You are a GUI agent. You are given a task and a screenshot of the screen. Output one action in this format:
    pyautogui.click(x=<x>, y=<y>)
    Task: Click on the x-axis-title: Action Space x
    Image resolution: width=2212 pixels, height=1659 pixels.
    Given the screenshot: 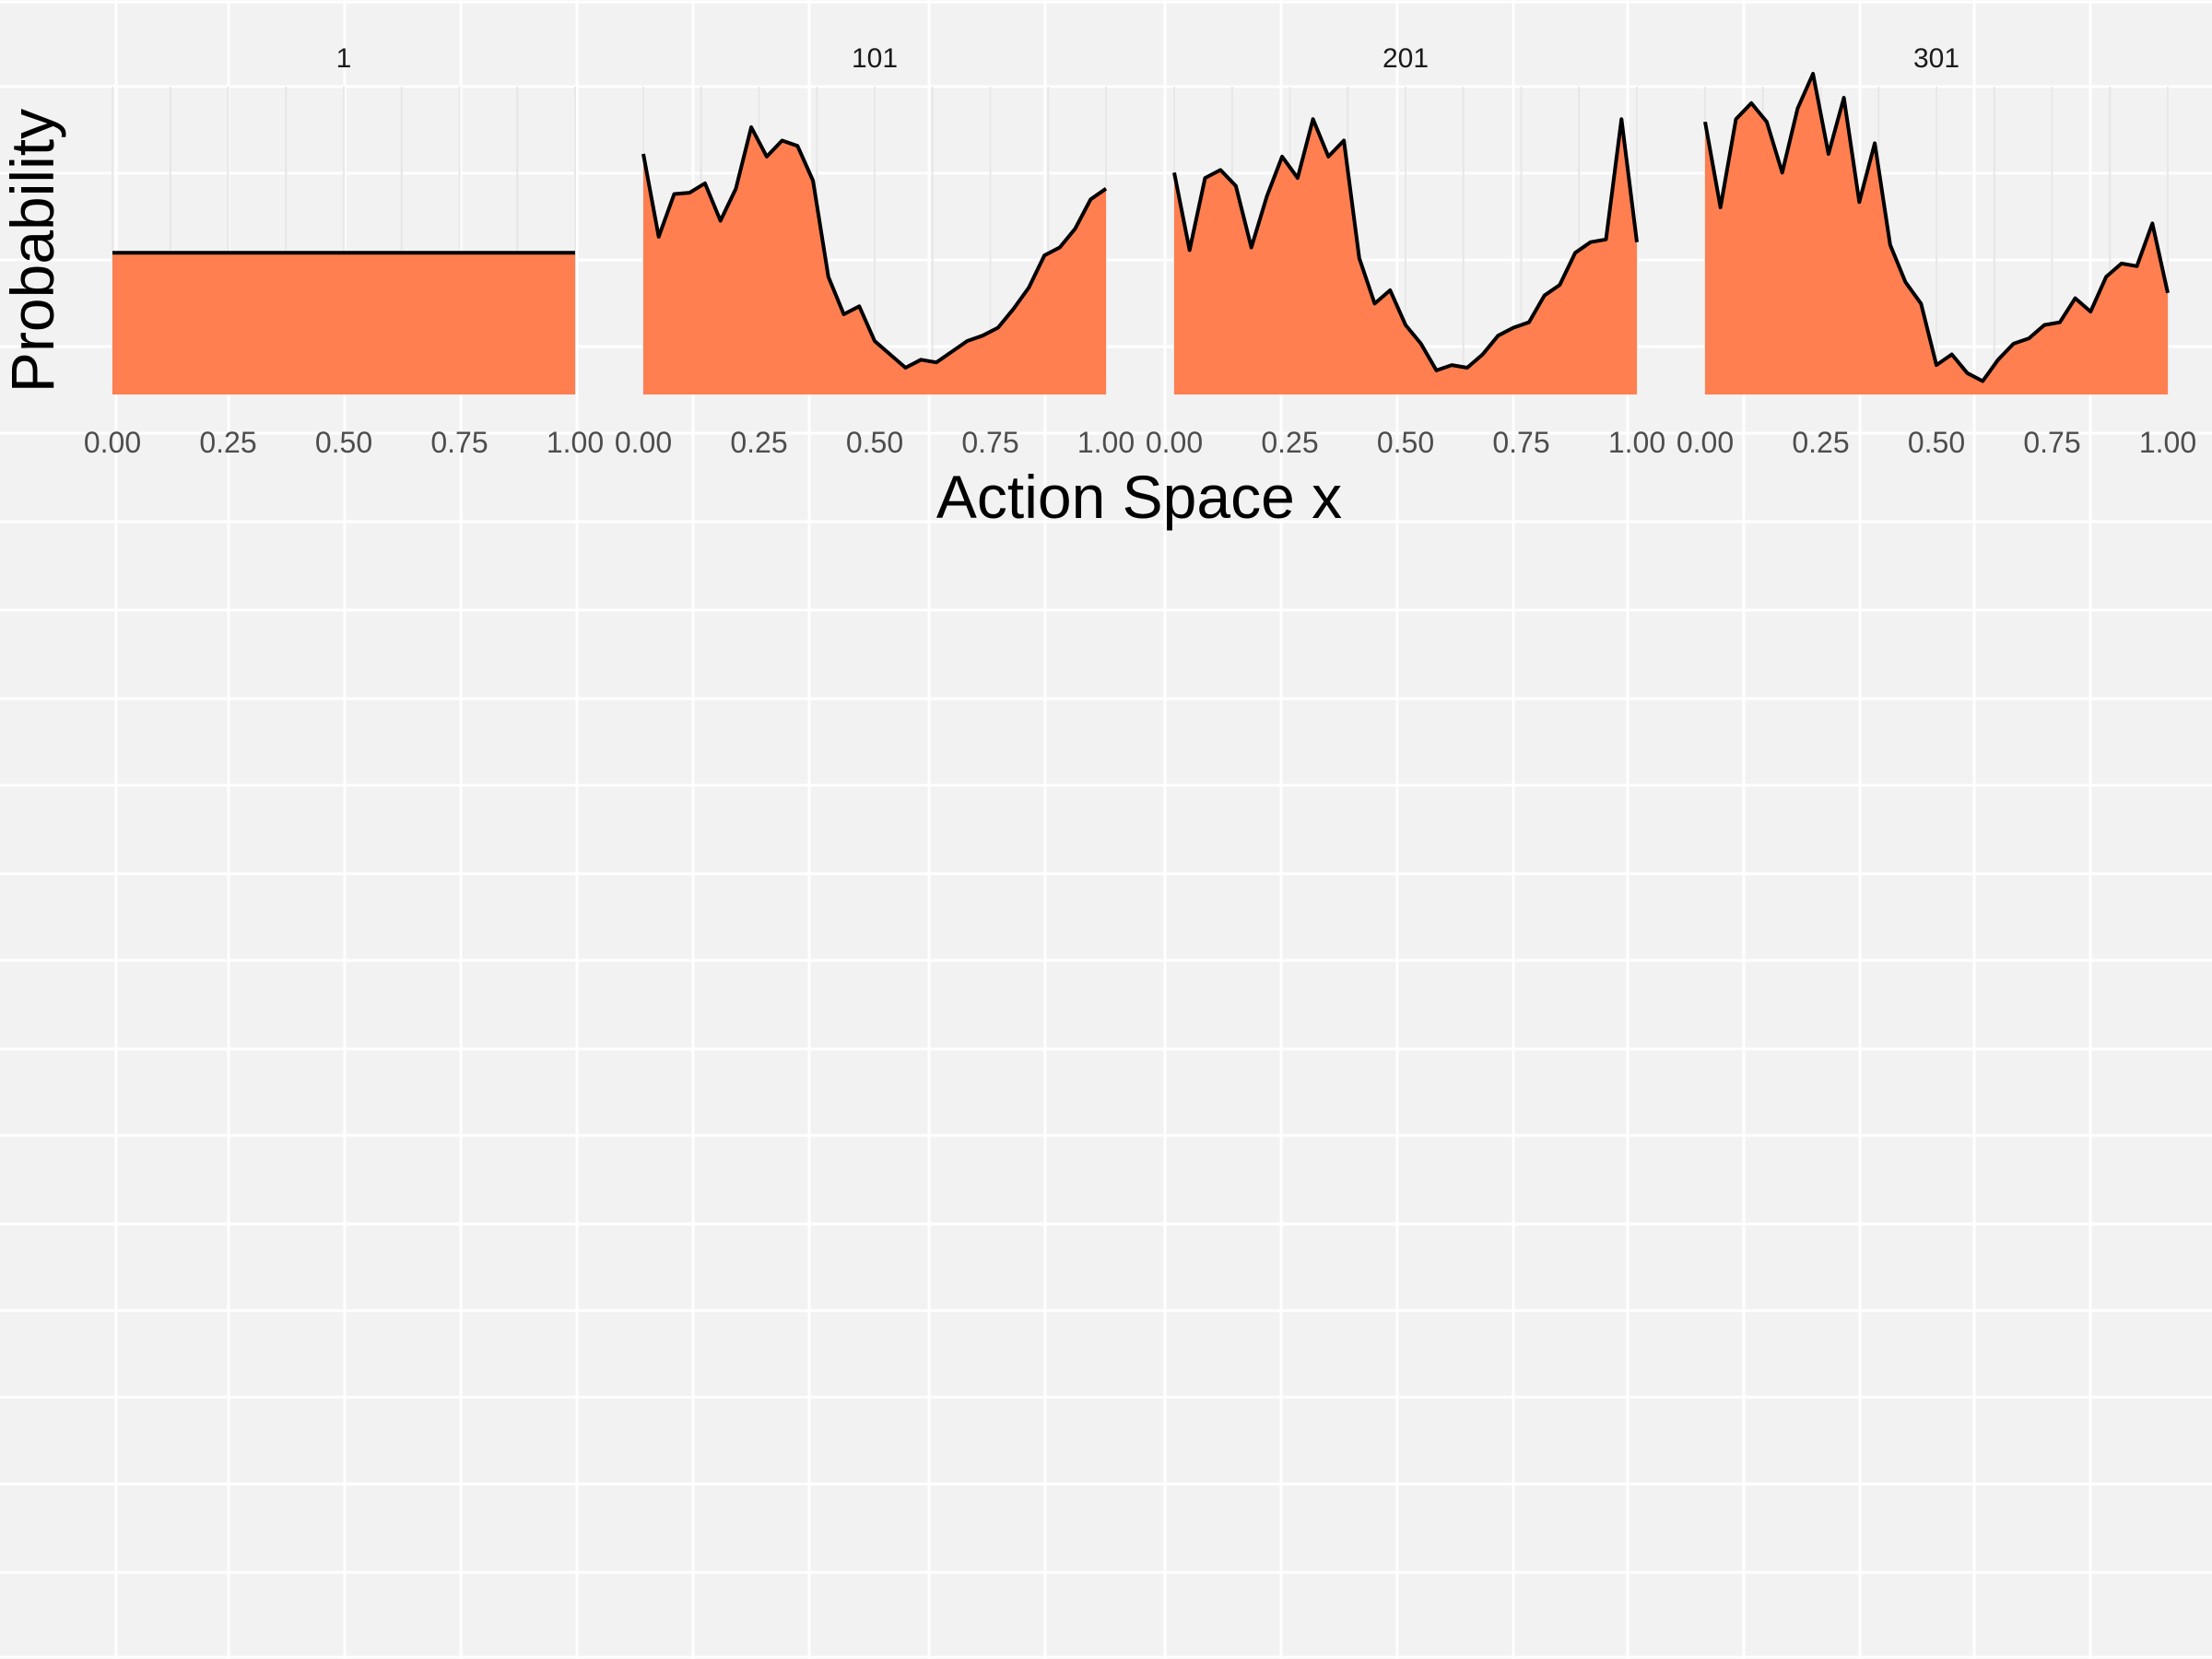 What is the action you would take?
    pyautogui.click(x=1139, y=497)
    